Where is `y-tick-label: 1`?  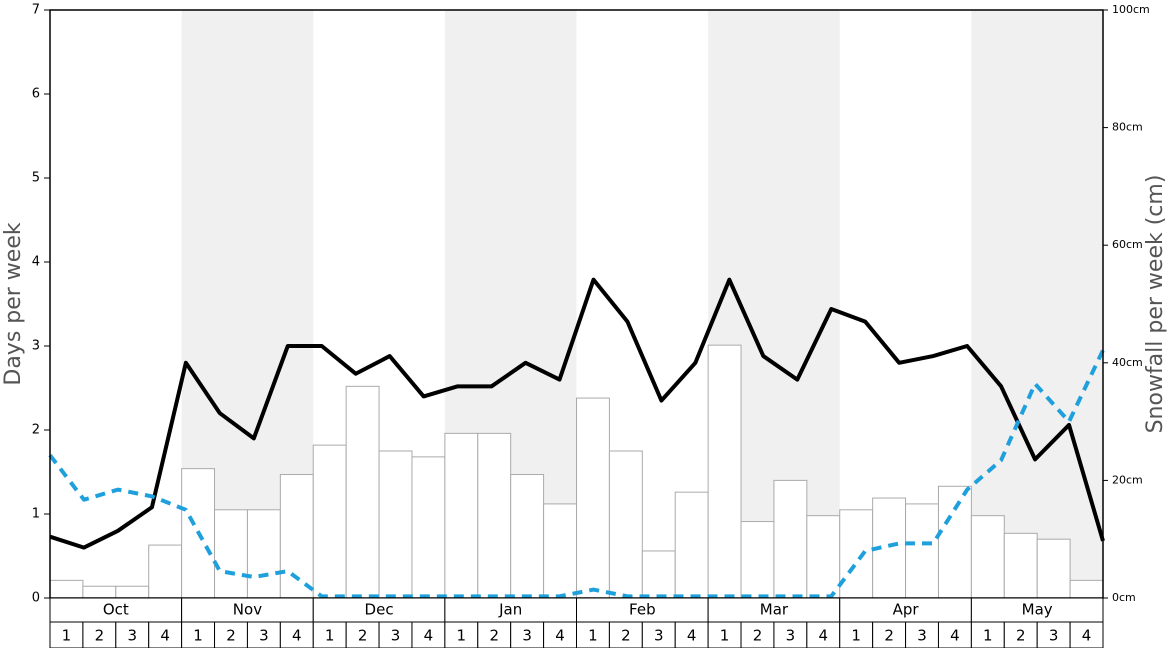 y-tick-label: 1 is located at coordinates (36, 514).